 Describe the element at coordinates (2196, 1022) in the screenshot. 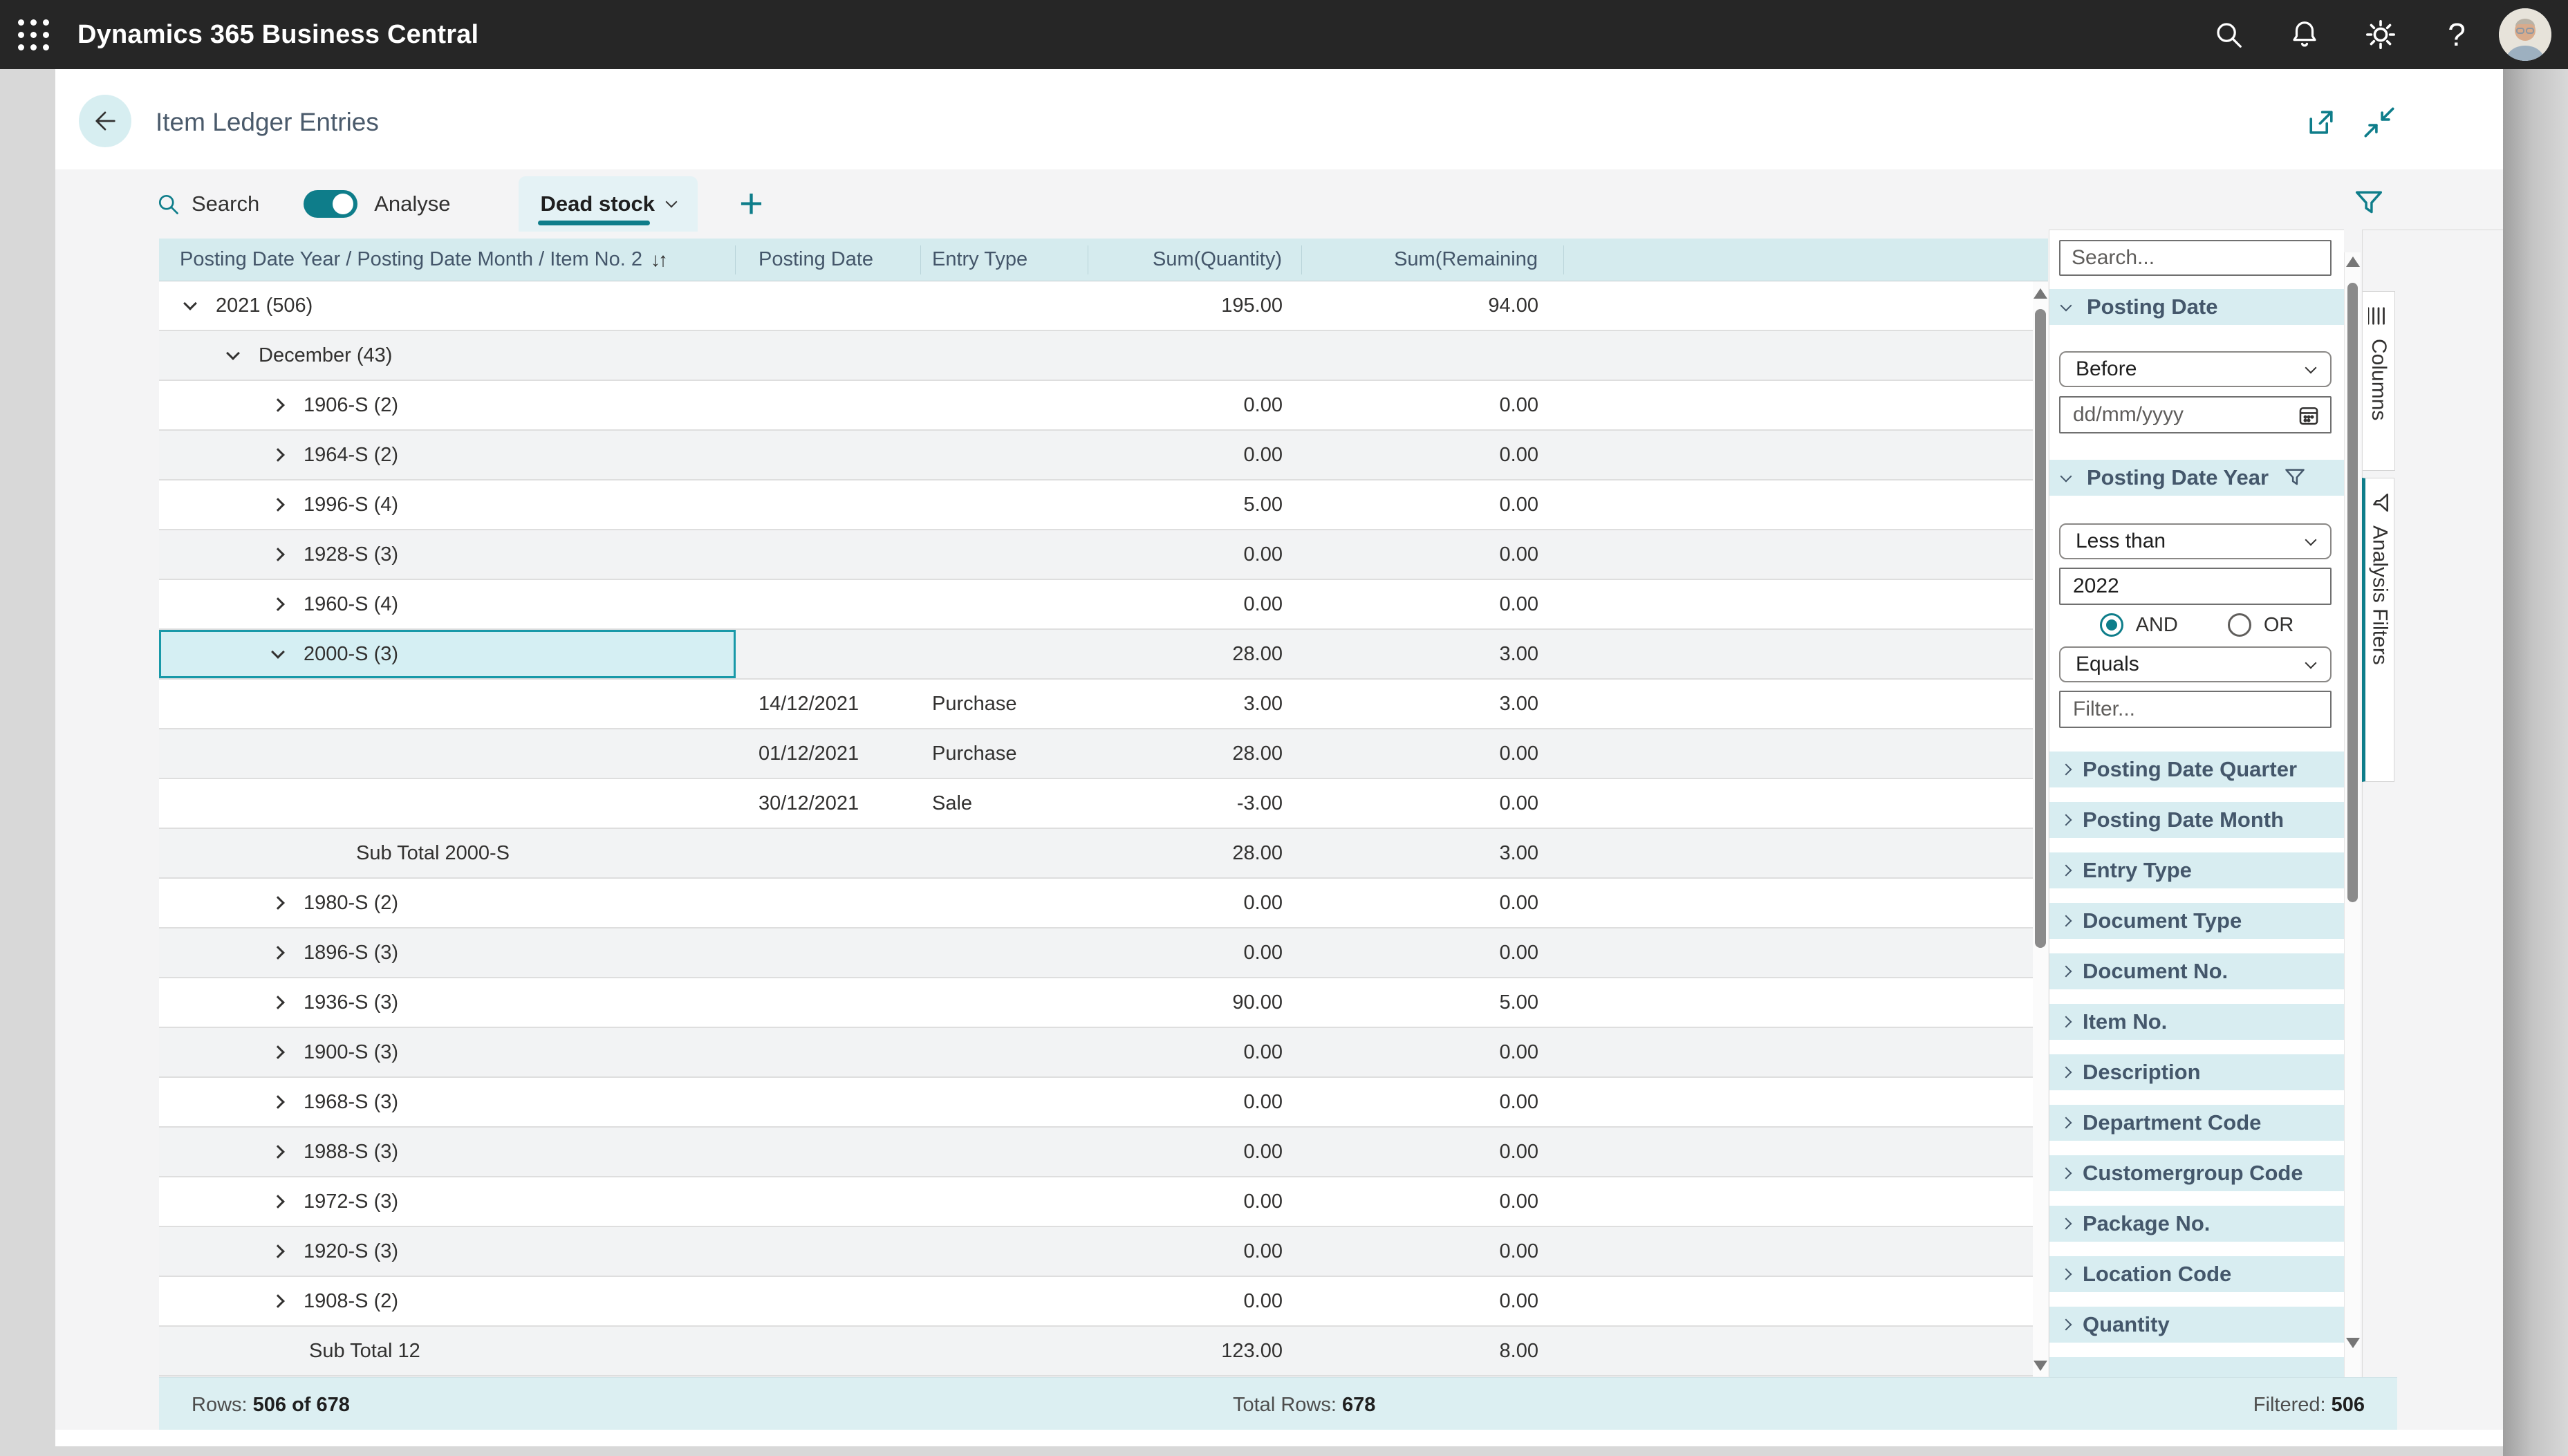

I see `filter-section-item-no-: Item No.` at that location.